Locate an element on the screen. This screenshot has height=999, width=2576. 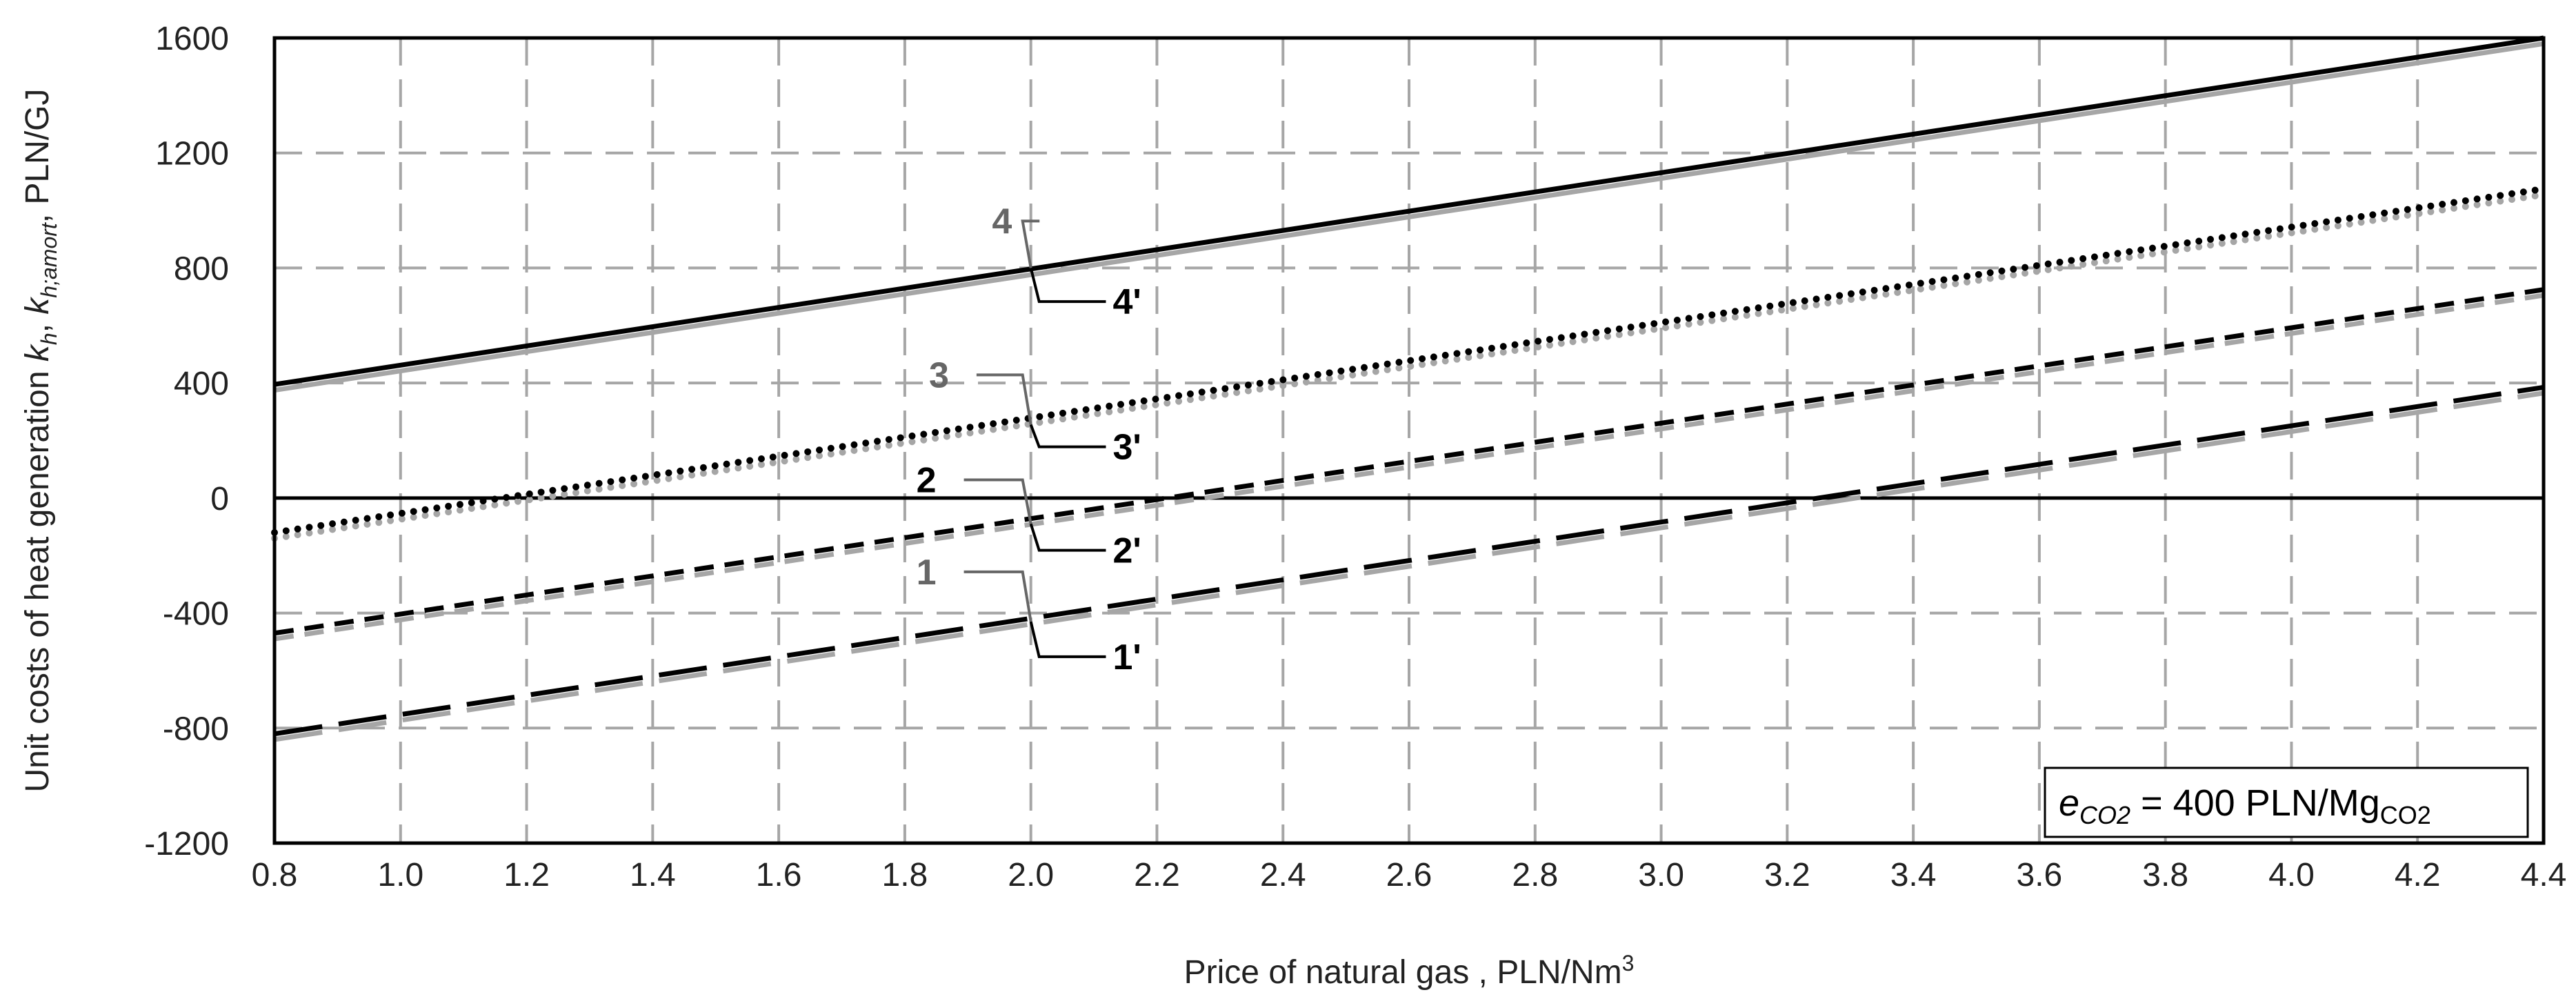
x-tick-label: 1.6 is located at coordinates (779, 875).